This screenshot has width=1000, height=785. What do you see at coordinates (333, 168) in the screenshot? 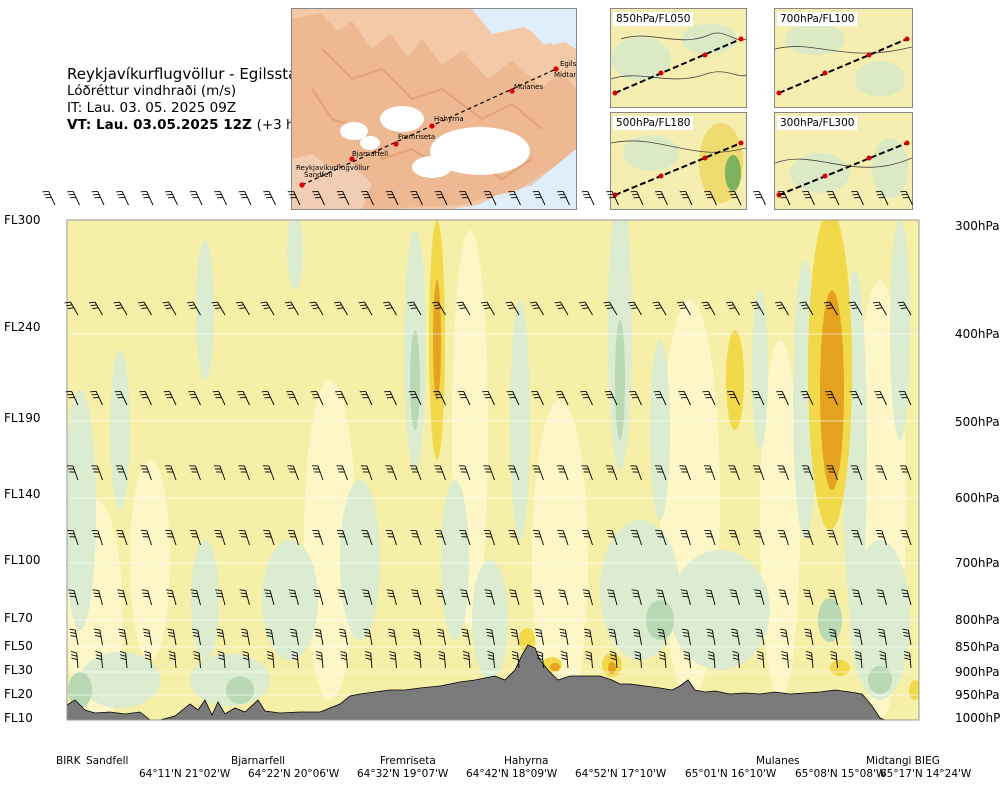
I see `station-label-reykjavik: Reykjavíkurflugvöllur` at bounding box center [333, 168].